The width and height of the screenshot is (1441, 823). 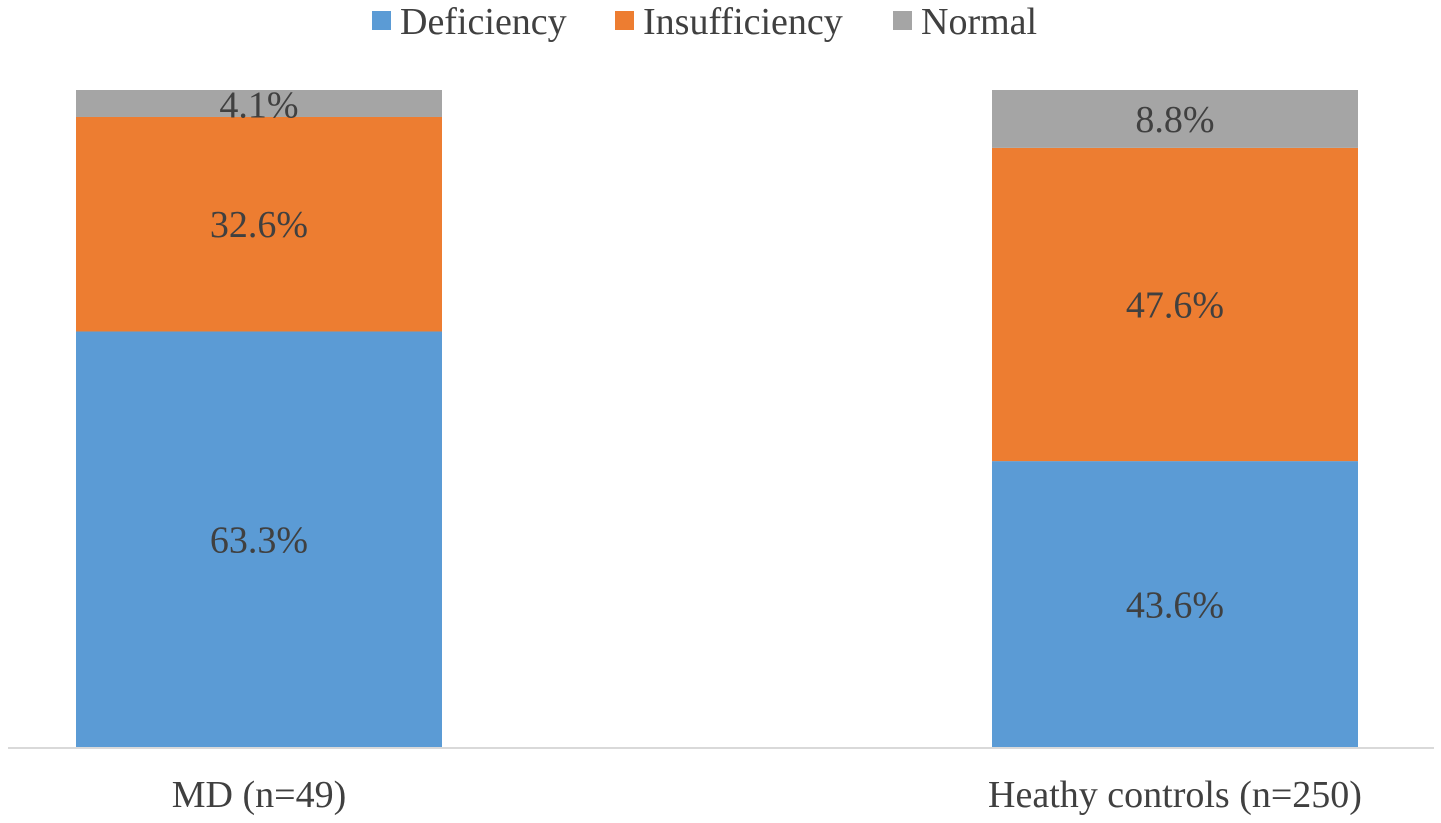 I want to click on legend-label-insufficiency: Insufficiency, so click(x=743, y=22).